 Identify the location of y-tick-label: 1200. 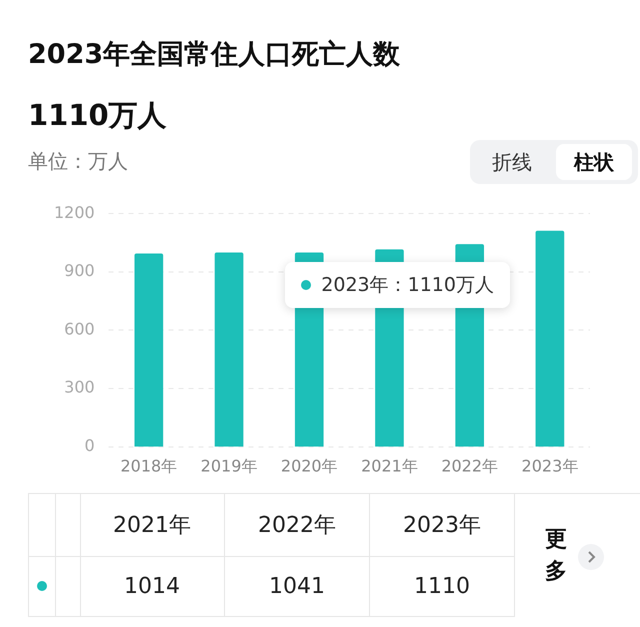
(74, 212).